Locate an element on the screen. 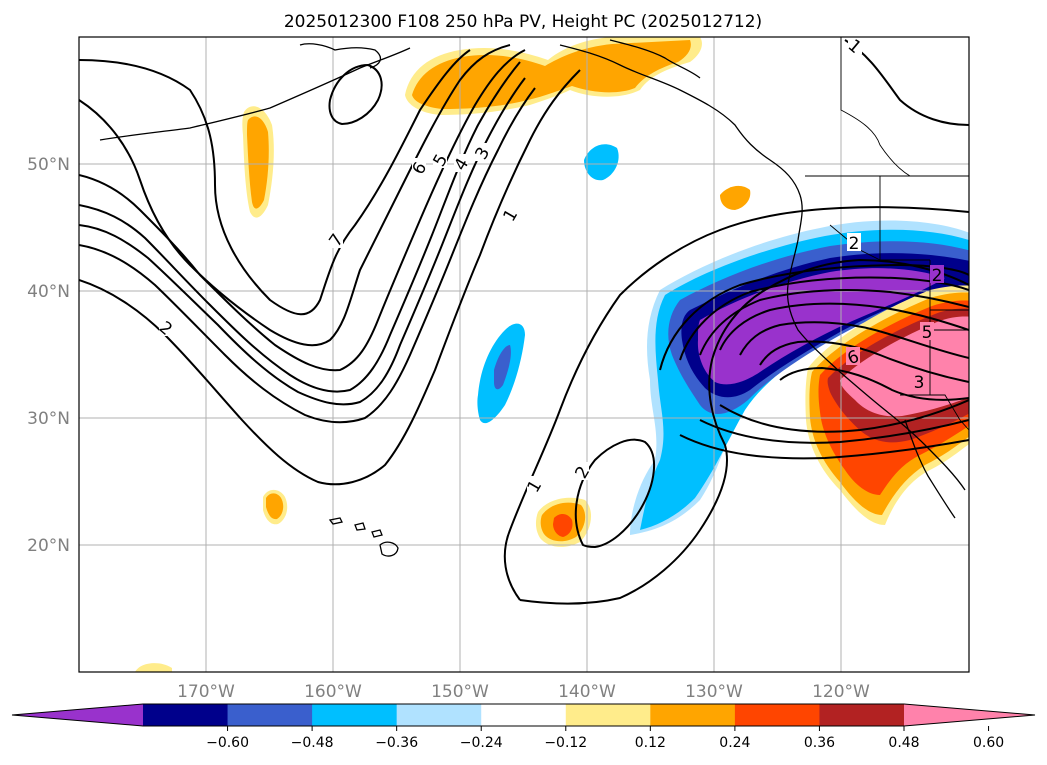 The width and height of the screenshot is (1047, 765). negative-pv-spot-2-inner is located at coordinates (502, 367).